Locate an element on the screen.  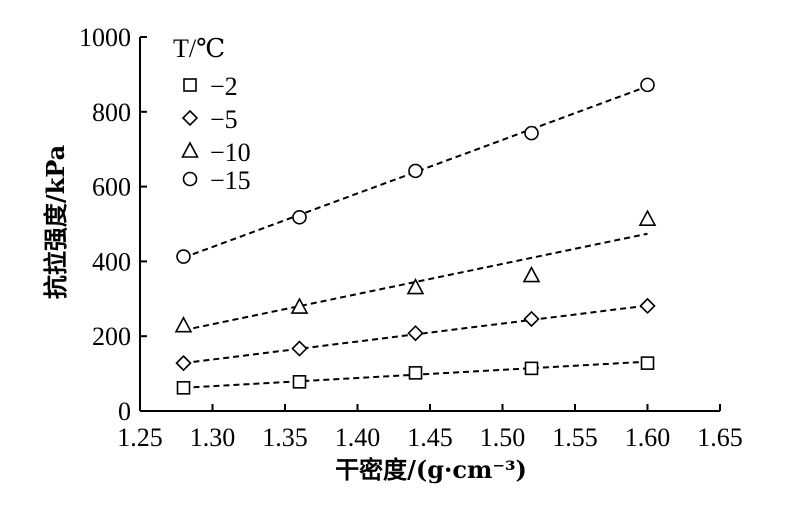
x-tick-label: 1.55 is located at coordinates (575, 437).